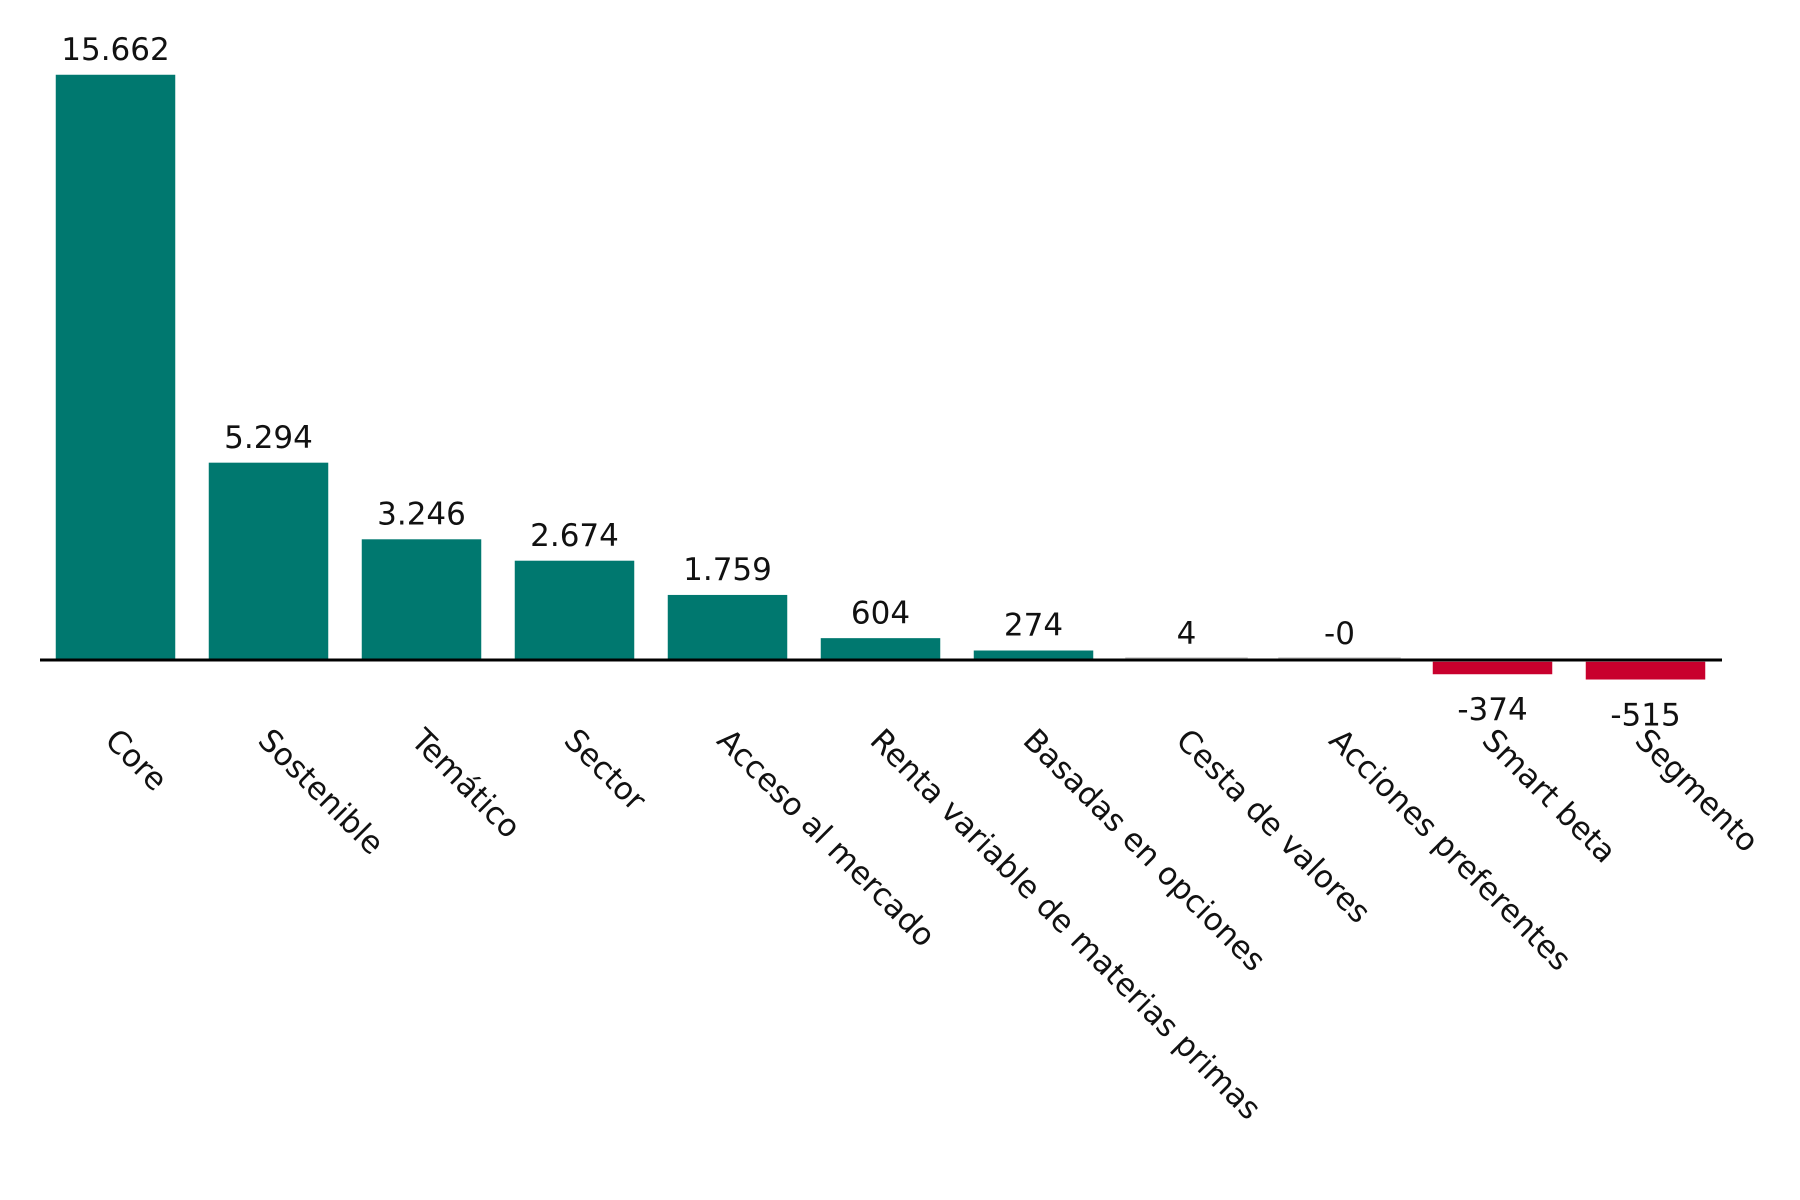  I want to click on data-label-8: -0, so click(1339, 634).